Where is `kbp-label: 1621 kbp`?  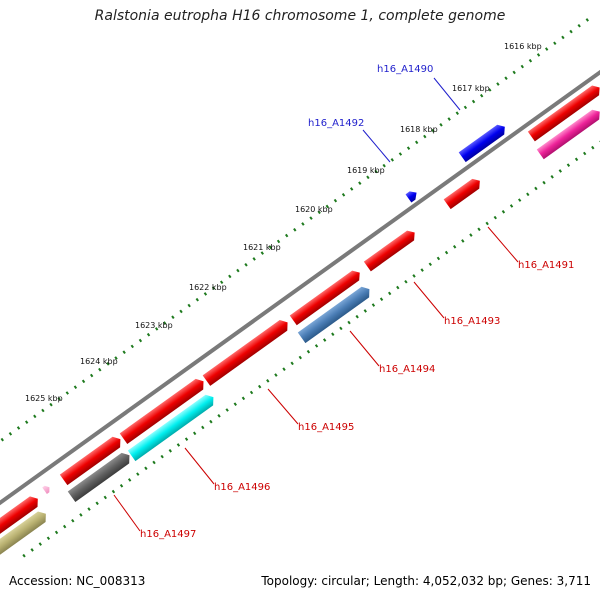 kbp-label: 1621 kbp is located at coordinates (262, 247).